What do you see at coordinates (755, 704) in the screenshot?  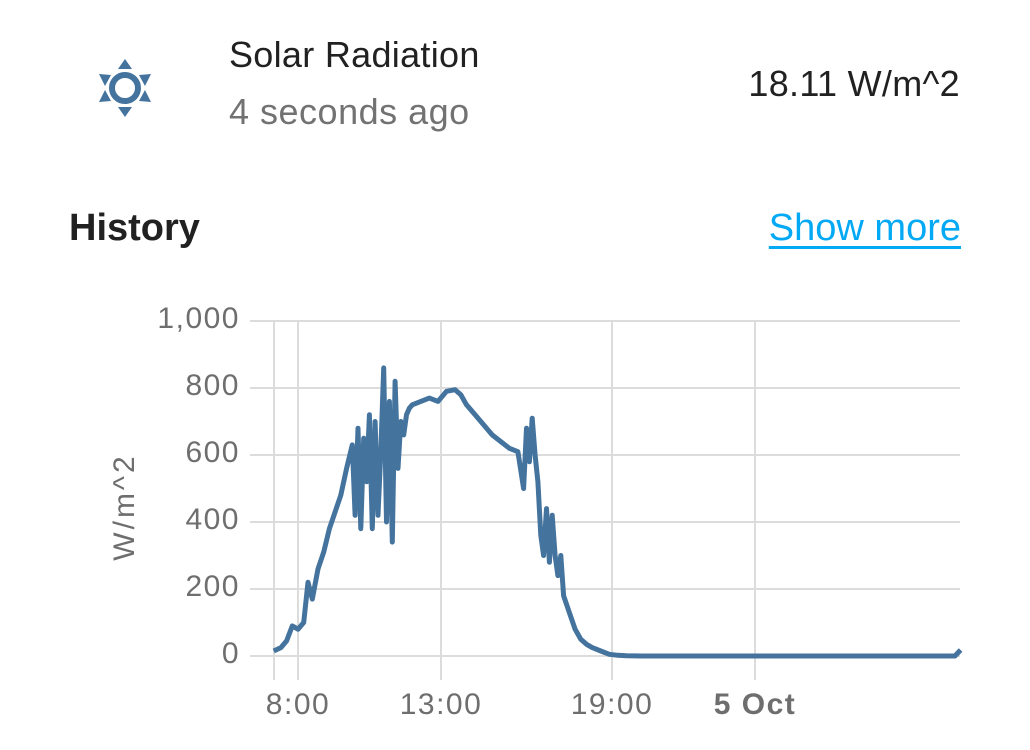 I see `x-tick-label: 5 Oct` at bounding box center [755, 704].